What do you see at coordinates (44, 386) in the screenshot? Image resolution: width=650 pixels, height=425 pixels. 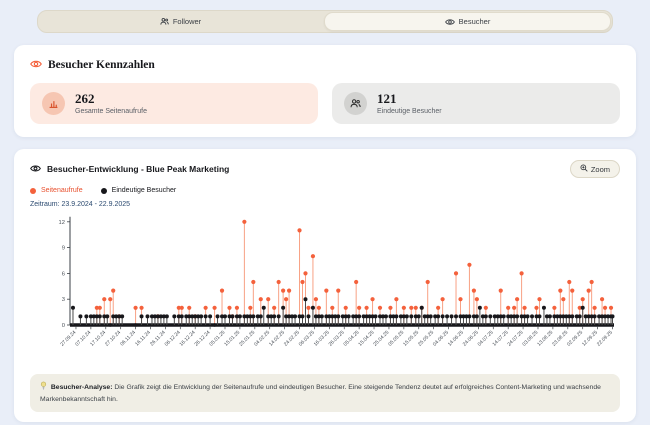 I see `lightbulb-icon` at bounding box center [44, 386].